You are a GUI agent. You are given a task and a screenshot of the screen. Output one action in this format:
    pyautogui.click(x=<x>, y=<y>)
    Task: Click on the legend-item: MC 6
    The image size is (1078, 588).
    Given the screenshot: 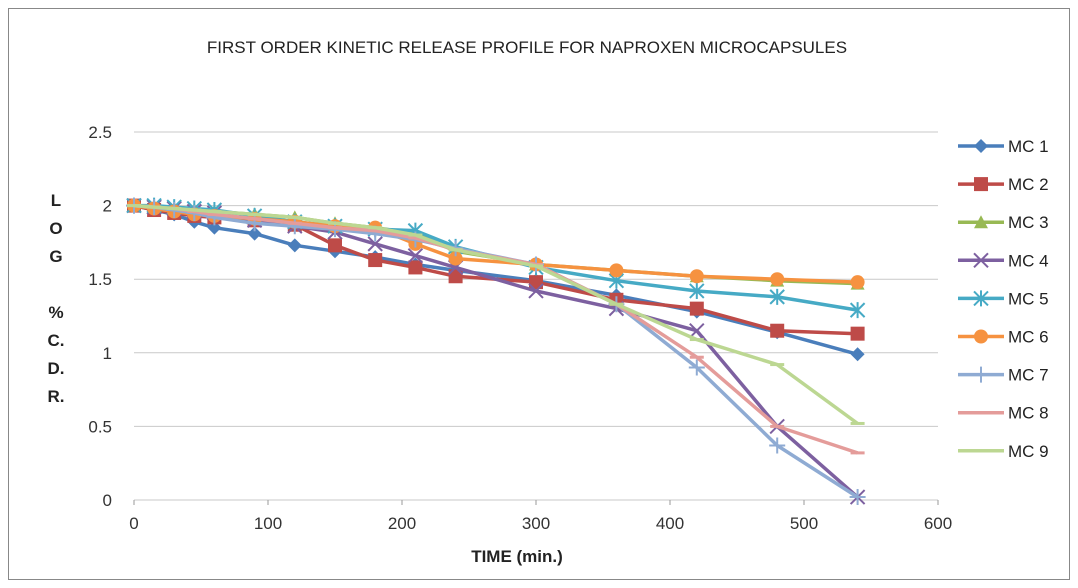 What is the action you would take?
    pyautogui.click(x=1003, y=337)
    